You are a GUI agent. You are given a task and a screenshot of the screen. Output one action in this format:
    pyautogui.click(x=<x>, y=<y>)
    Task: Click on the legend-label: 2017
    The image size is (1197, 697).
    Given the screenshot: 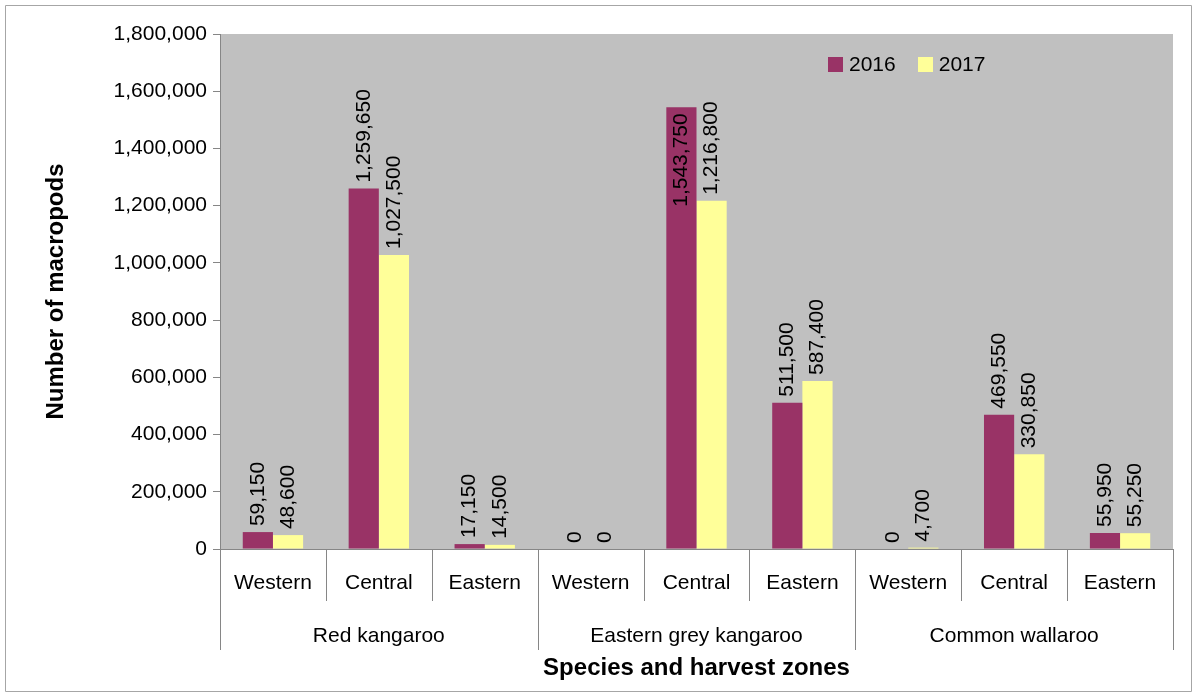 What is the action you would take?
    pyautogui.click(x=962, y=64)
    